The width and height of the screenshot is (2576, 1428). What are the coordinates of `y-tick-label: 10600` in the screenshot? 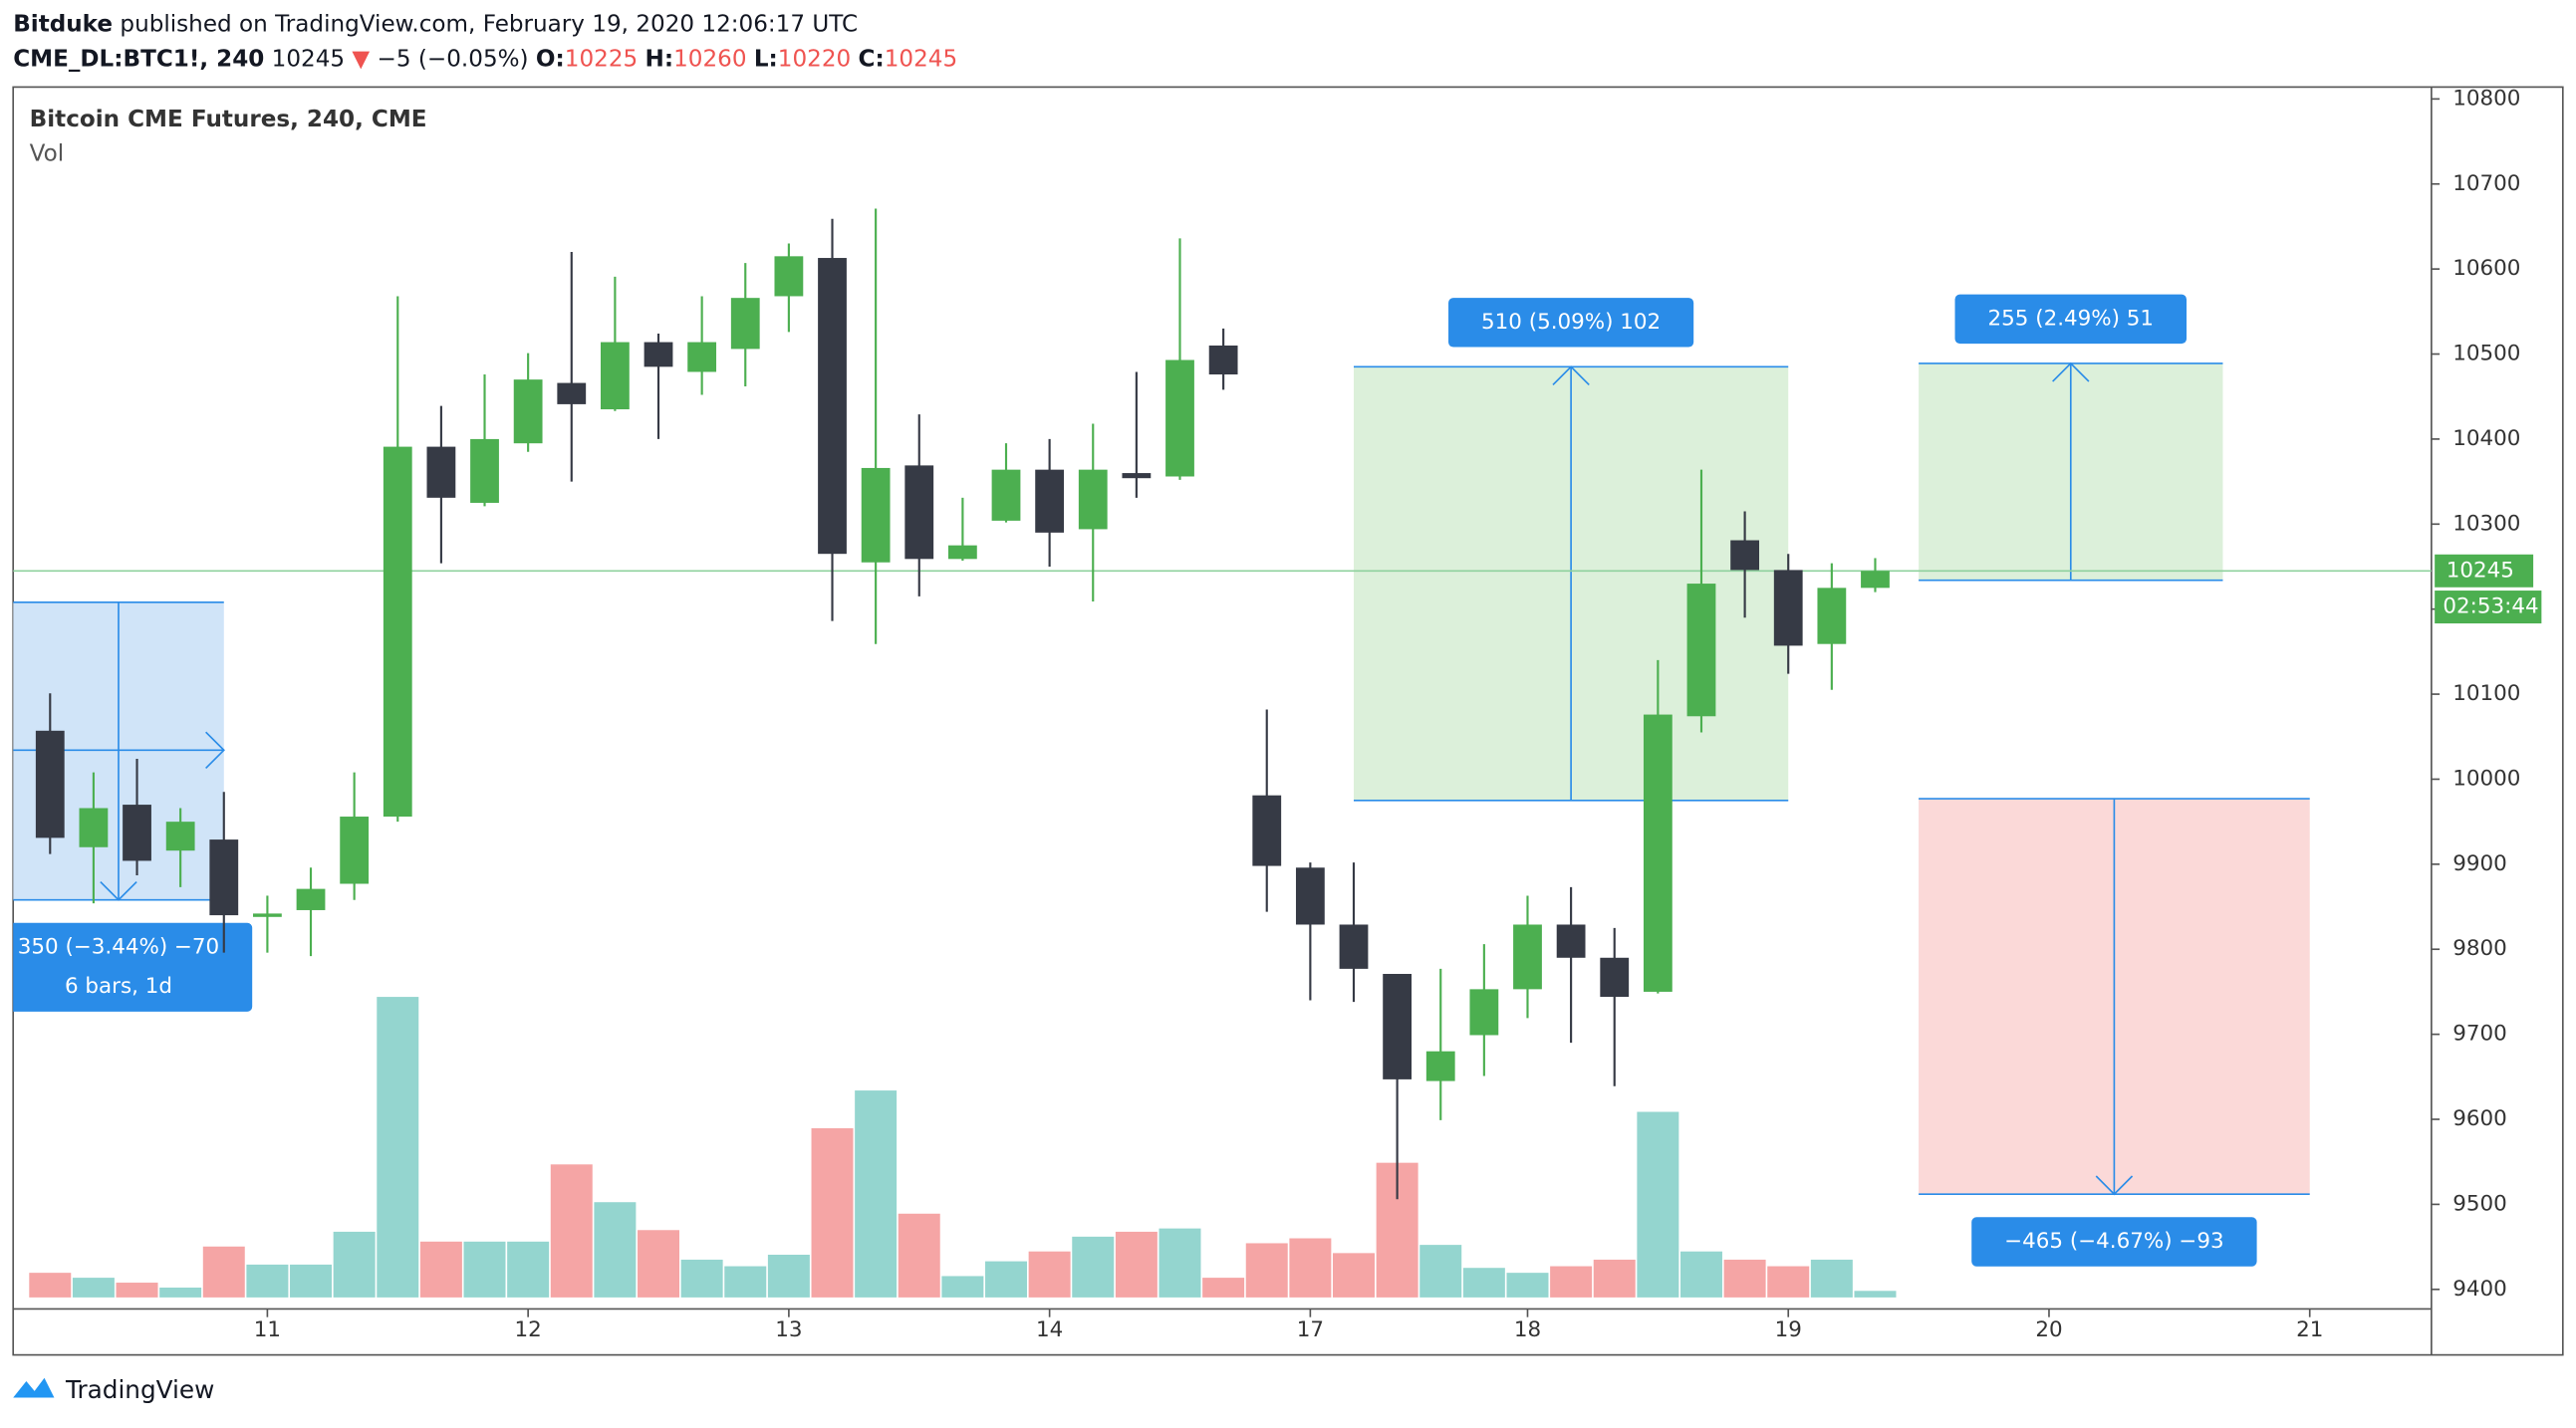 It's located at (2486, 268).